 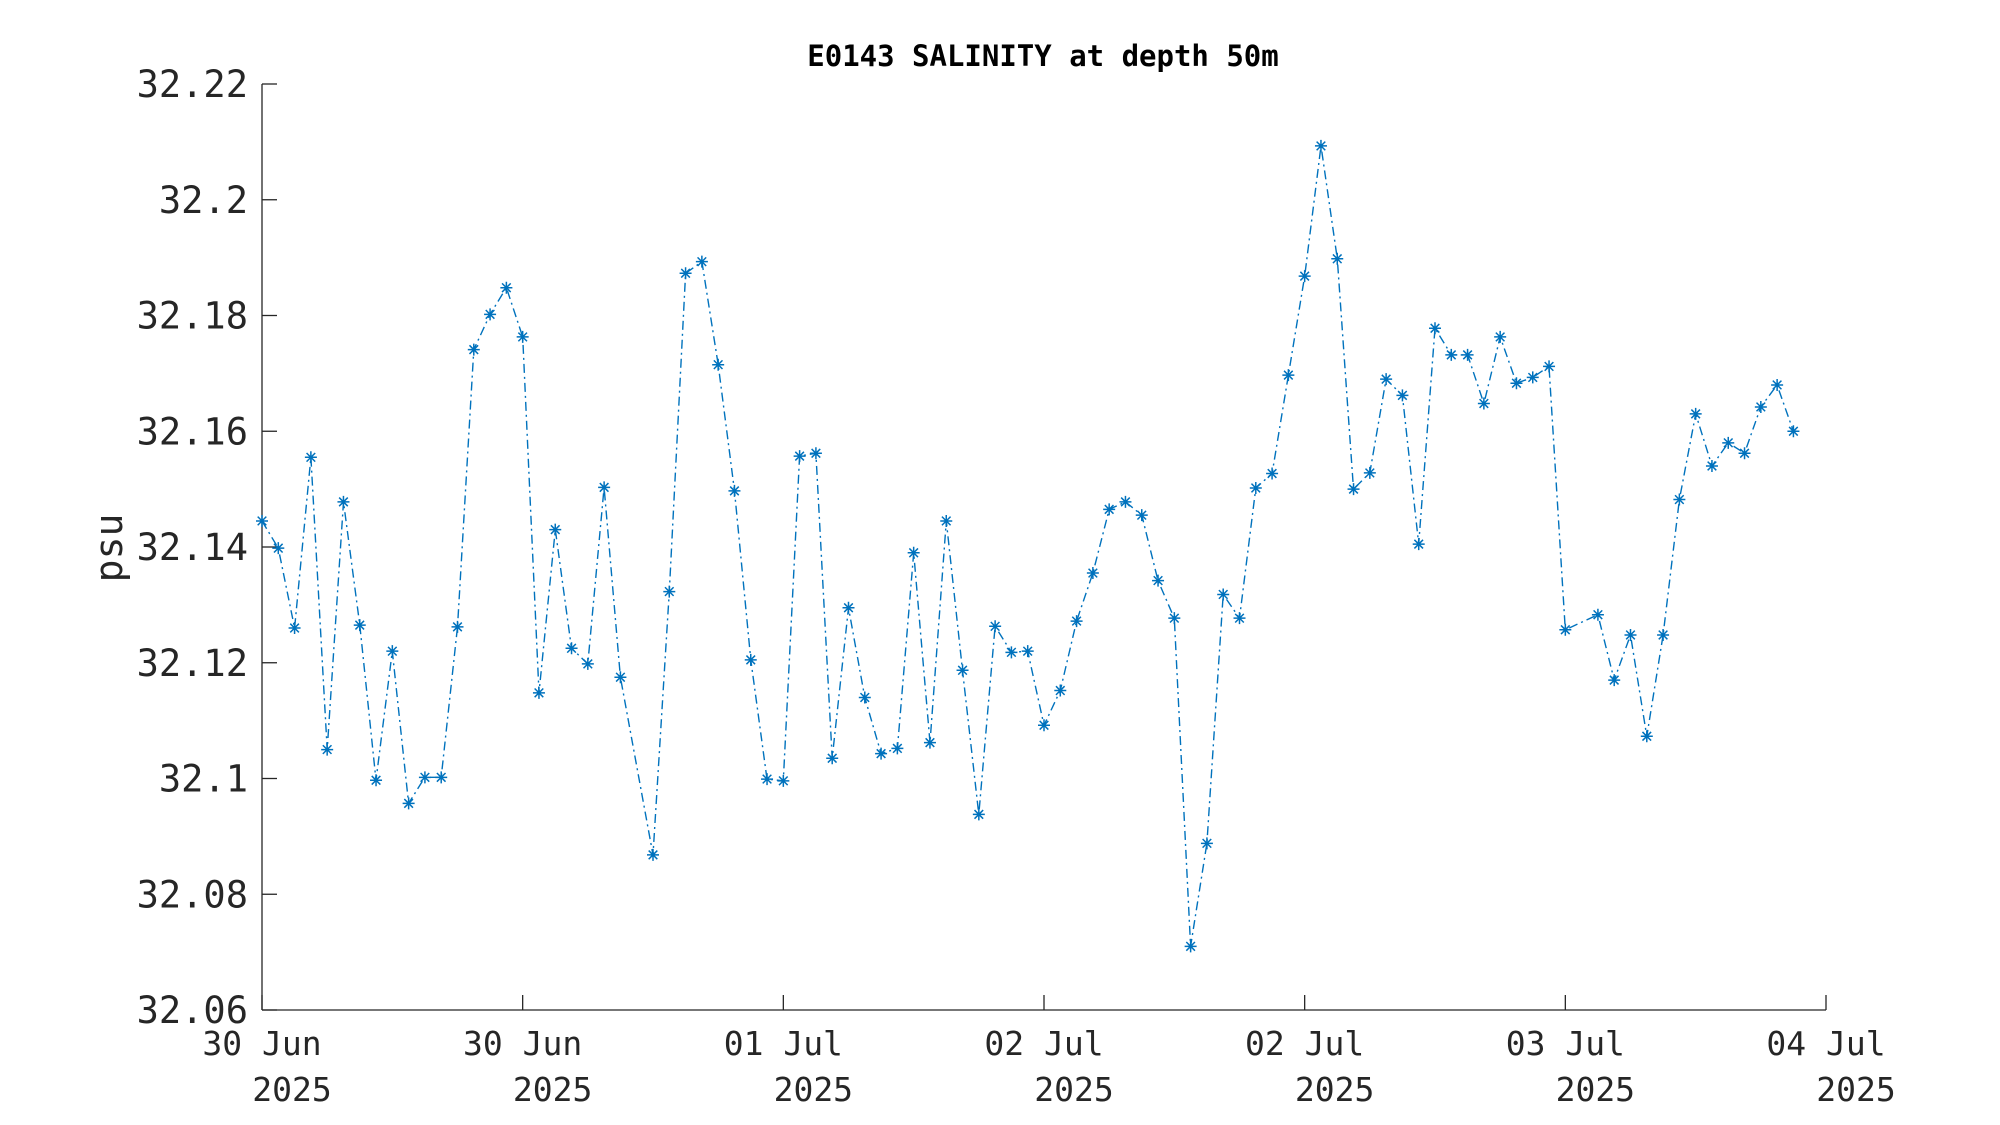 I want to click on y-tick-label: 32.12, so click(x=192, y=663).